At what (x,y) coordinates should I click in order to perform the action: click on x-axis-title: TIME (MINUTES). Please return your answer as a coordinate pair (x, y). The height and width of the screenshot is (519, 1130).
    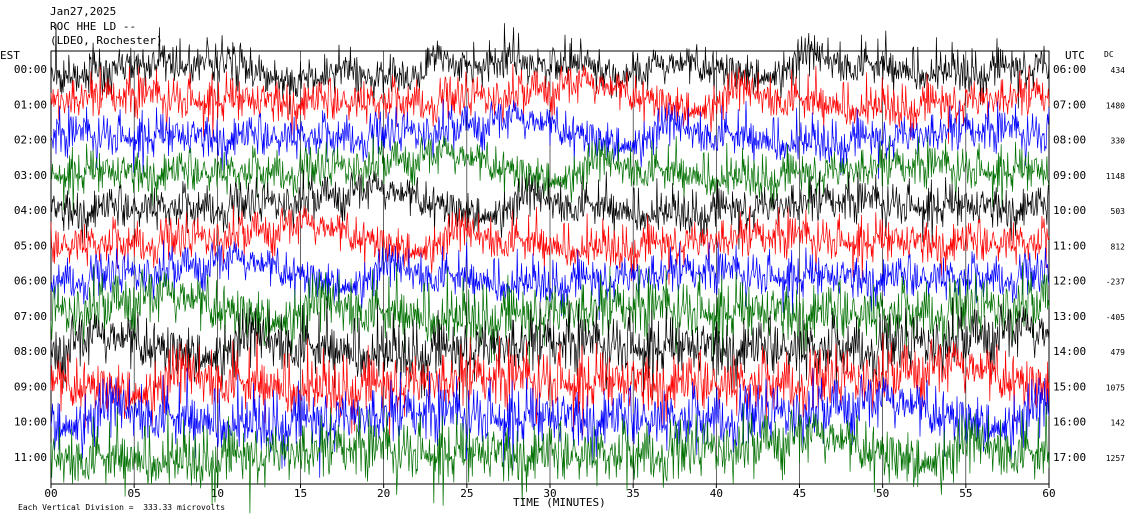
    Looking at the image, I should click on (559, 502).